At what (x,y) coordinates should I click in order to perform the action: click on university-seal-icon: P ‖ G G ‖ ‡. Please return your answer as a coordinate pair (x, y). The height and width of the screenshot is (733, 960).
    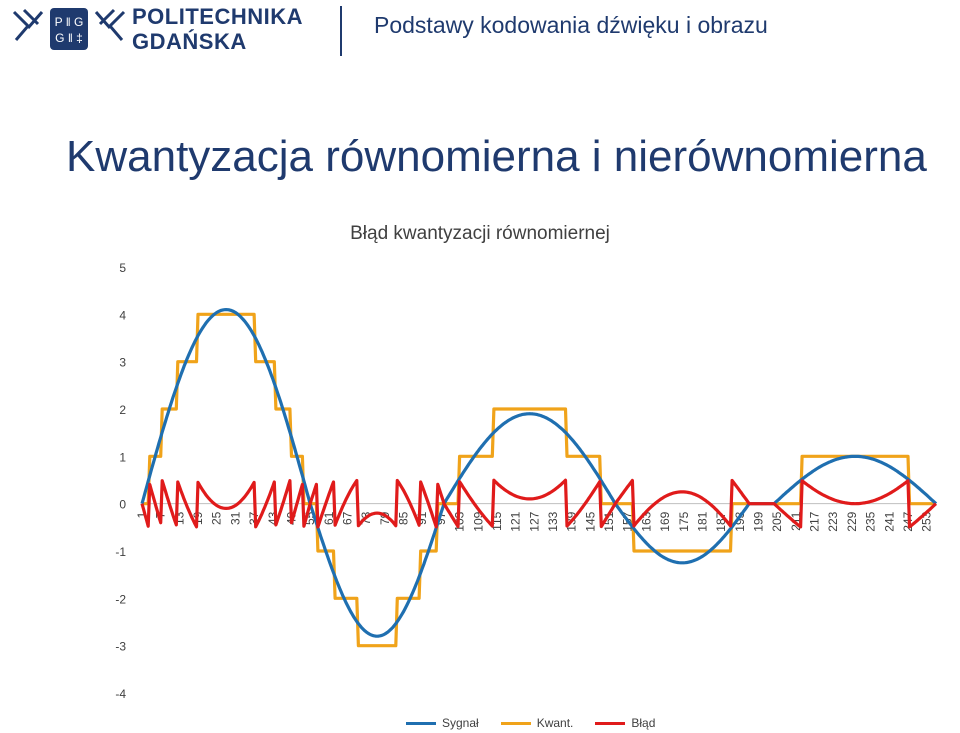
    Looking at the image, I should click on (69, 29).